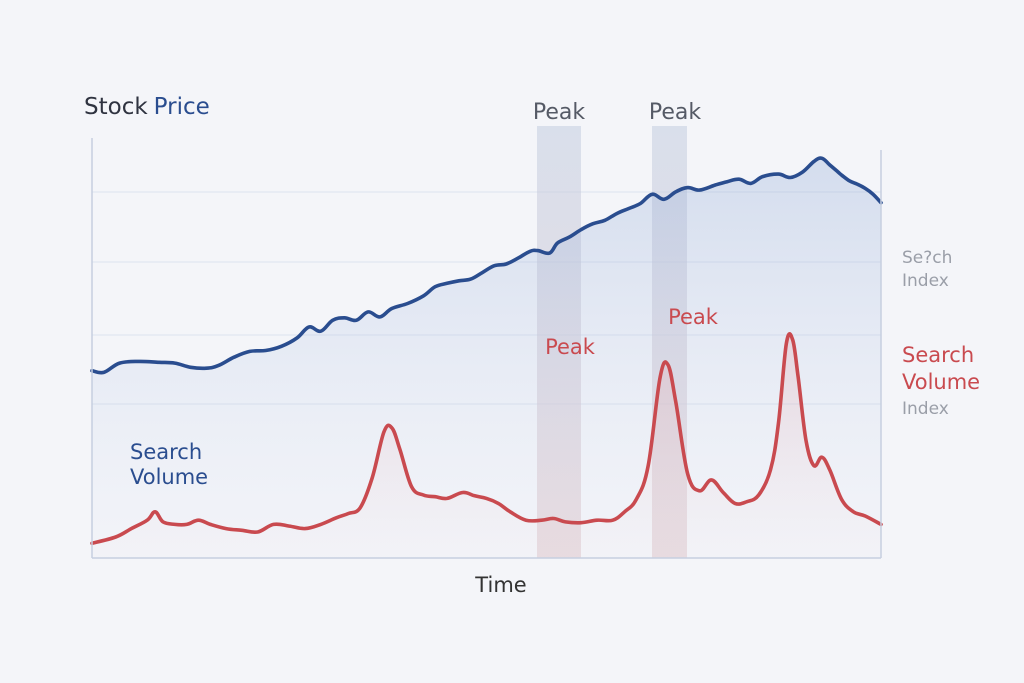  Describe the element at coordinates (559, 112) in the screenshot. I see `band-label-1: Peak` at that location.